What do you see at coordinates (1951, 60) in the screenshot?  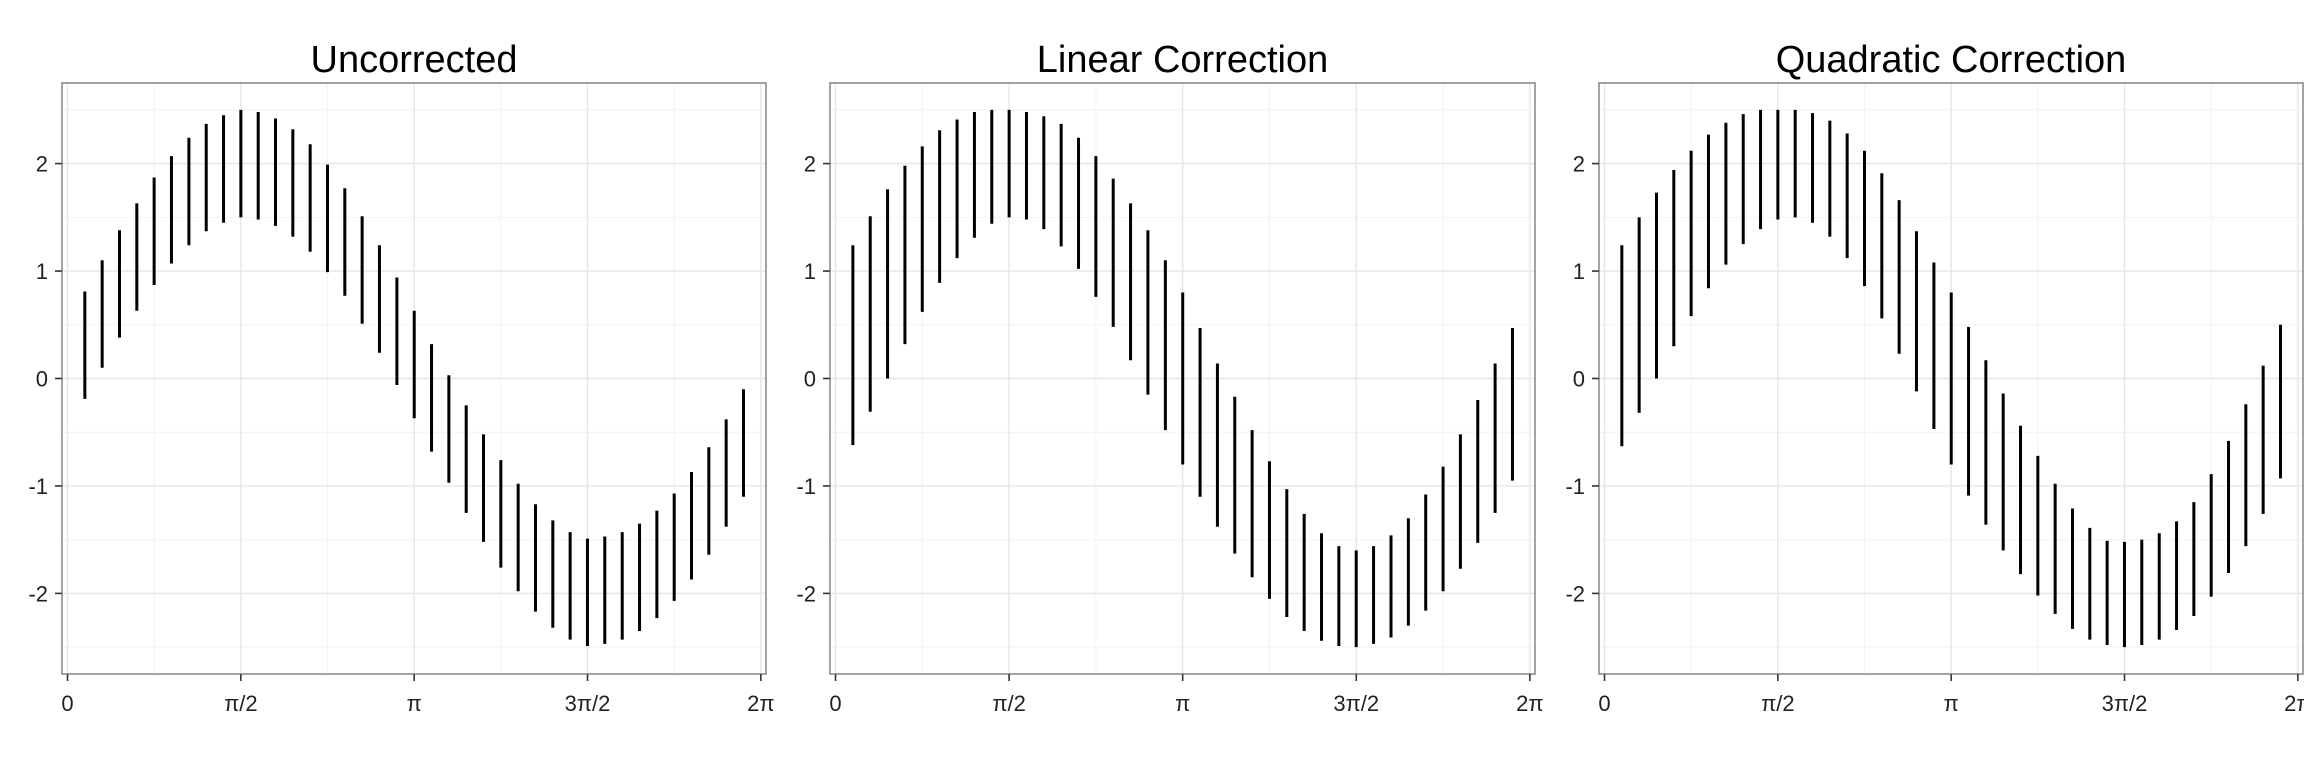 I see `panel-title: Quadratic Correction` at bounding box center [1951, 60].